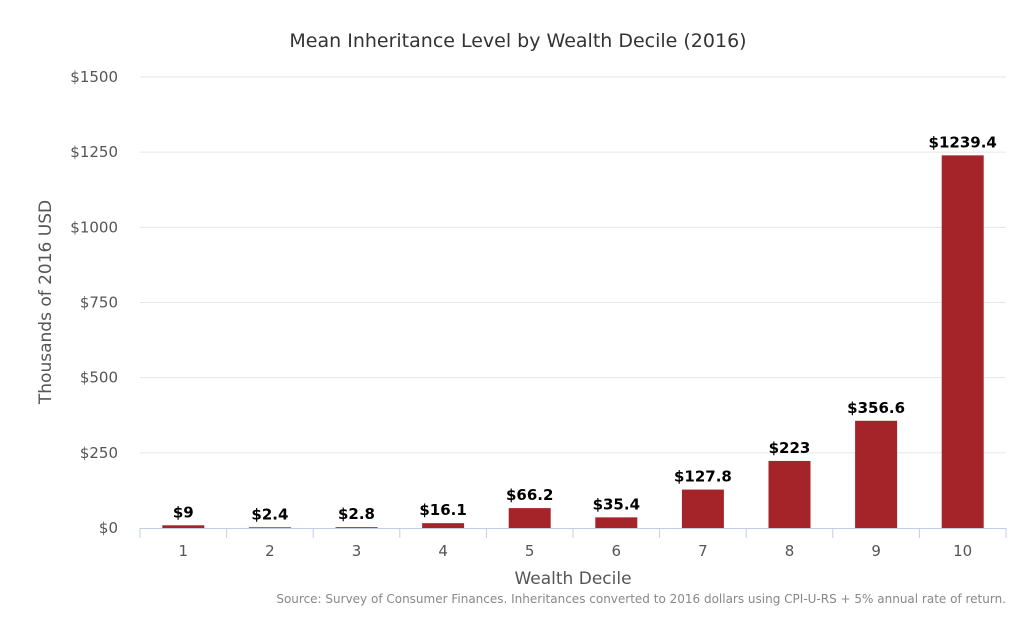 The image size is (1024, 624). What do you see at coordinates (530, 551) in the screenshot?
I see `x-tick-label: 5` at bounding box center [530, 551].